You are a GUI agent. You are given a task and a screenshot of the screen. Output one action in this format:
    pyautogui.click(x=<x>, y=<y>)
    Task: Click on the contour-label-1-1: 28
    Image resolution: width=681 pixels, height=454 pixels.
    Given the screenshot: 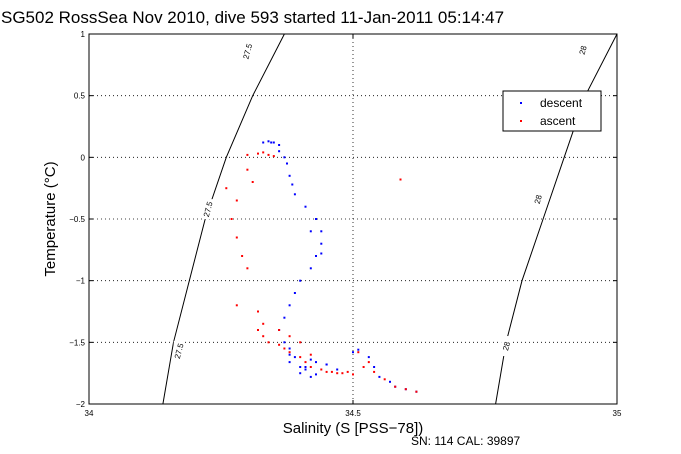 What is the action you would take?
    pyautogui.click(x=538, y=198)
    